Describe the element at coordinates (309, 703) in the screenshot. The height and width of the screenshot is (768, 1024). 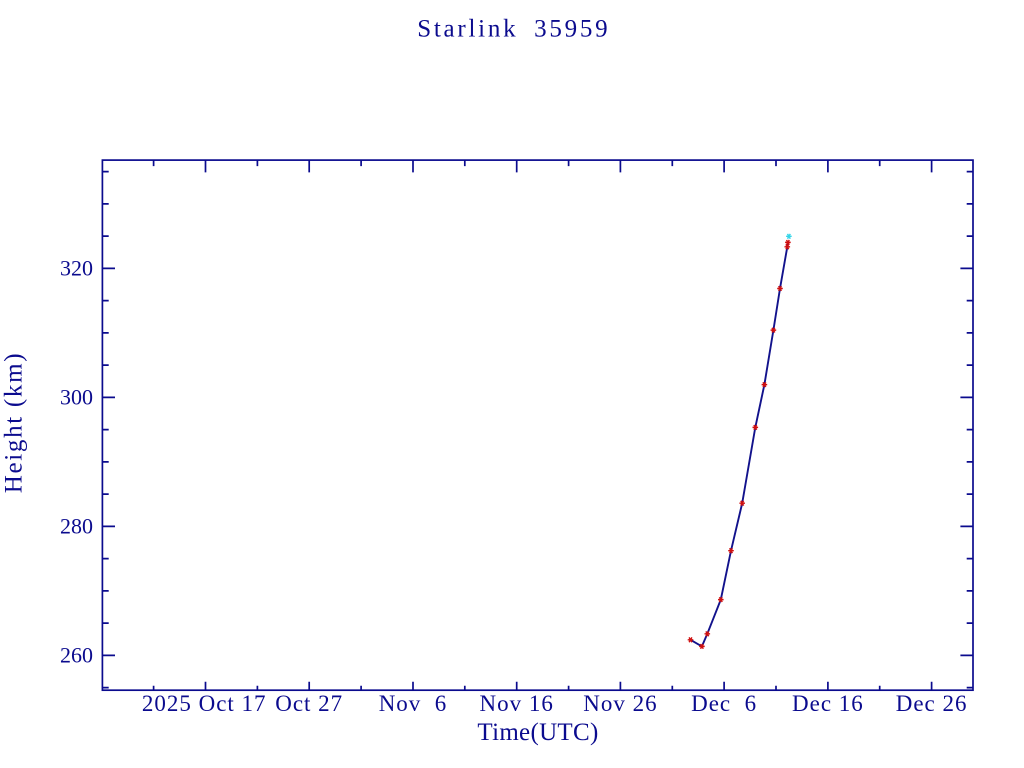
I see `svg-text: Oct 27` at that location.